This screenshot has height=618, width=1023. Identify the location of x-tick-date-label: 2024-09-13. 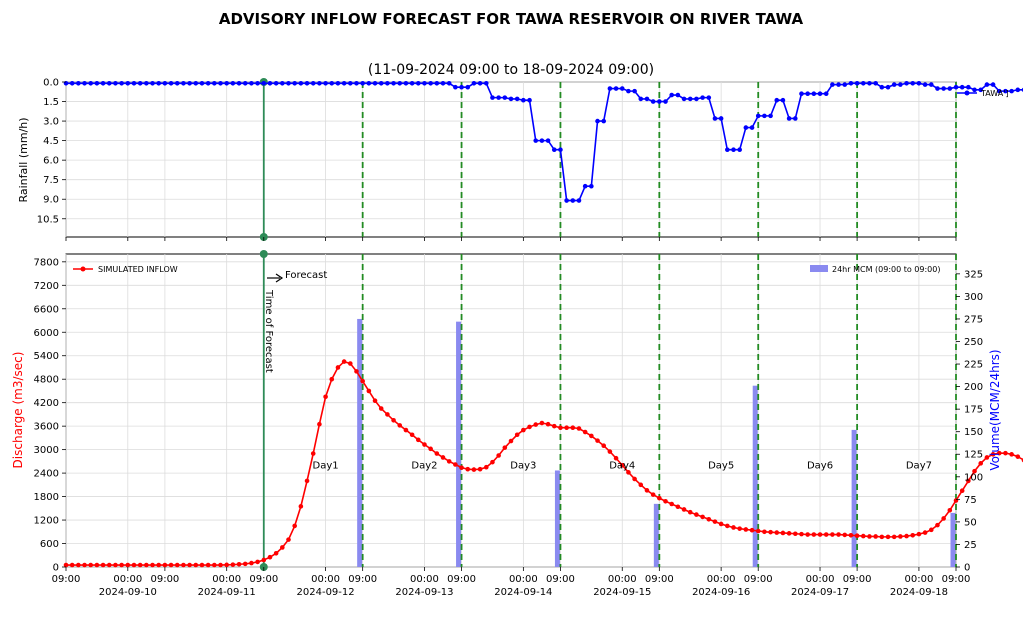
(424, 592).